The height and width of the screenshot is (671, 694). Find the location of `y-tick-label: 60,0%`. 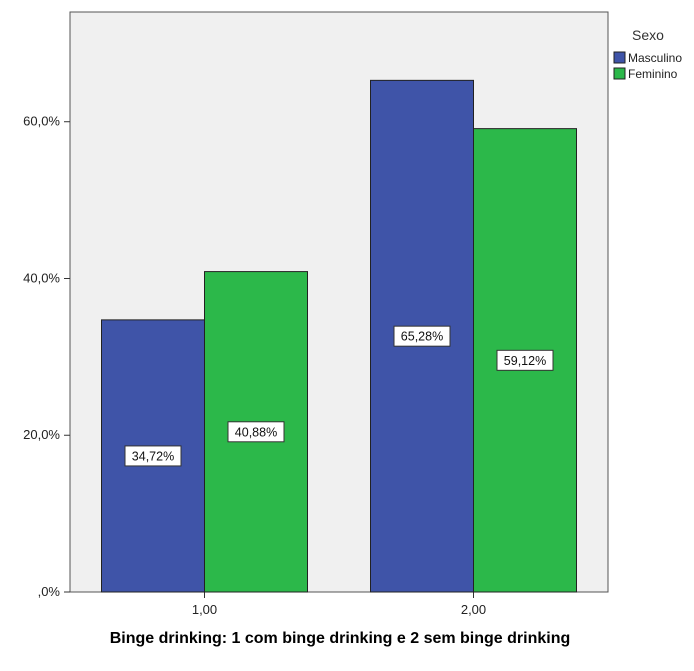

y-tick-label: 60,0% is located at coordinates (41, 121).